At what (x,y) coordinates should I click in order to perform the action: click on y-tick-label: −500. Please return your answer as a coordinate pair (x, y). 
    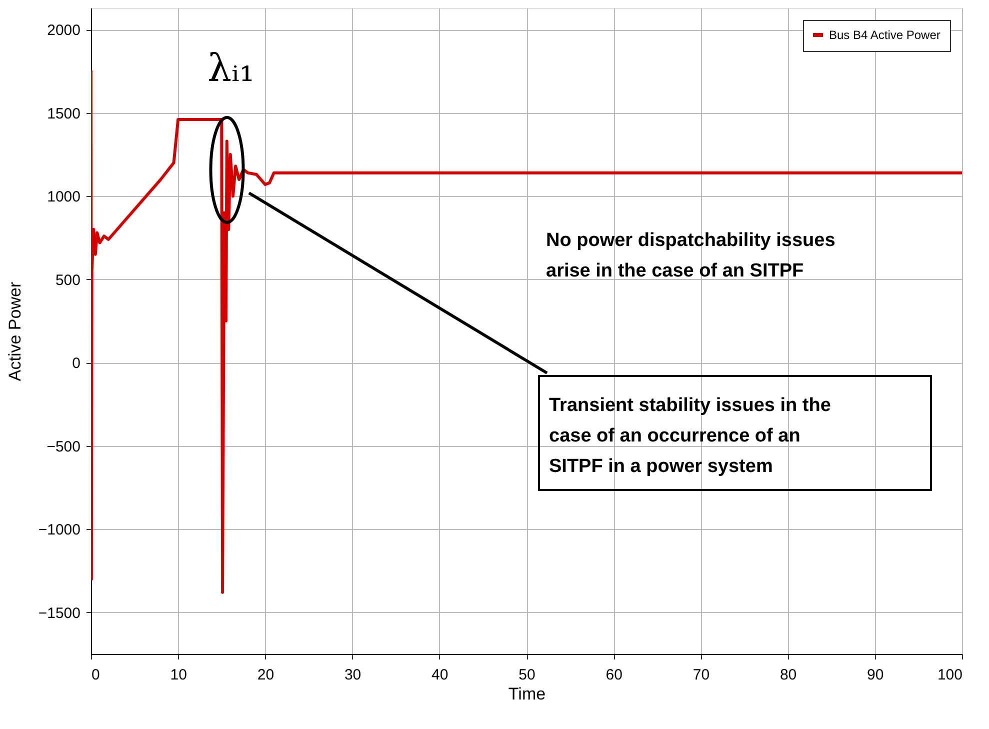
    Looking at the image, I should click on (63, 447).